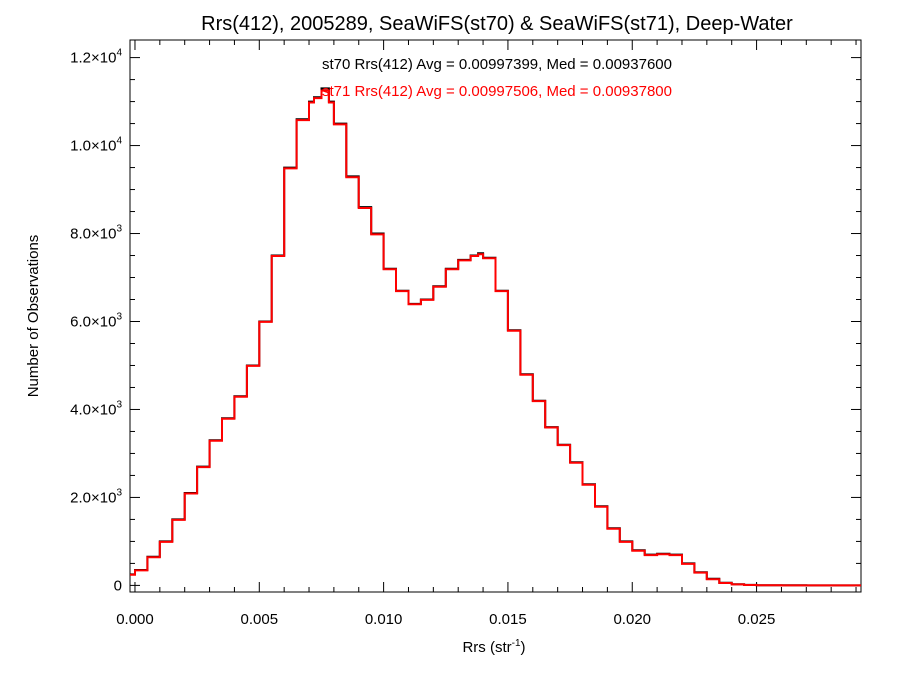 Image resolution: width=900 pixels, height=675 pixels. What do you see at coordinates (33, 316) in the screenshot?
I see `y-axis-label: Number of Observations` at bounding box center [33, 316].